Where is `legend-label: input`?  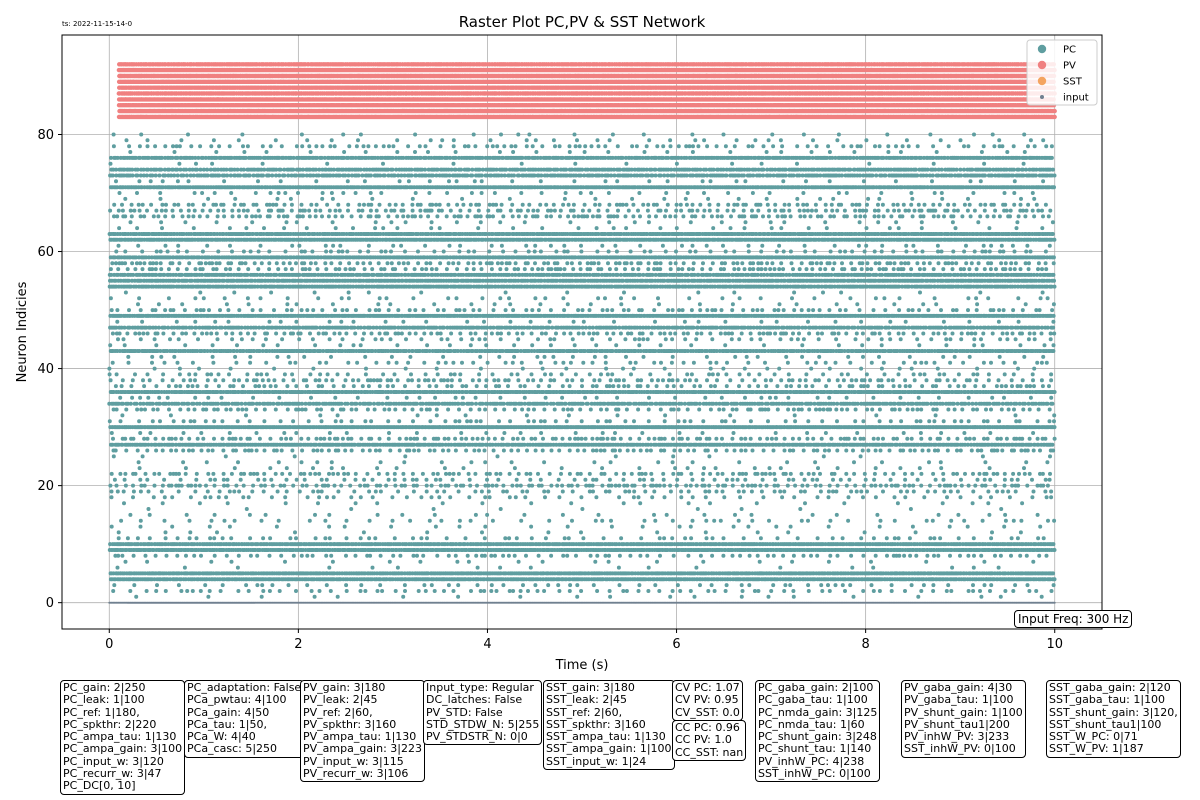 legend-label: input is located at coordinates (1076, 98).